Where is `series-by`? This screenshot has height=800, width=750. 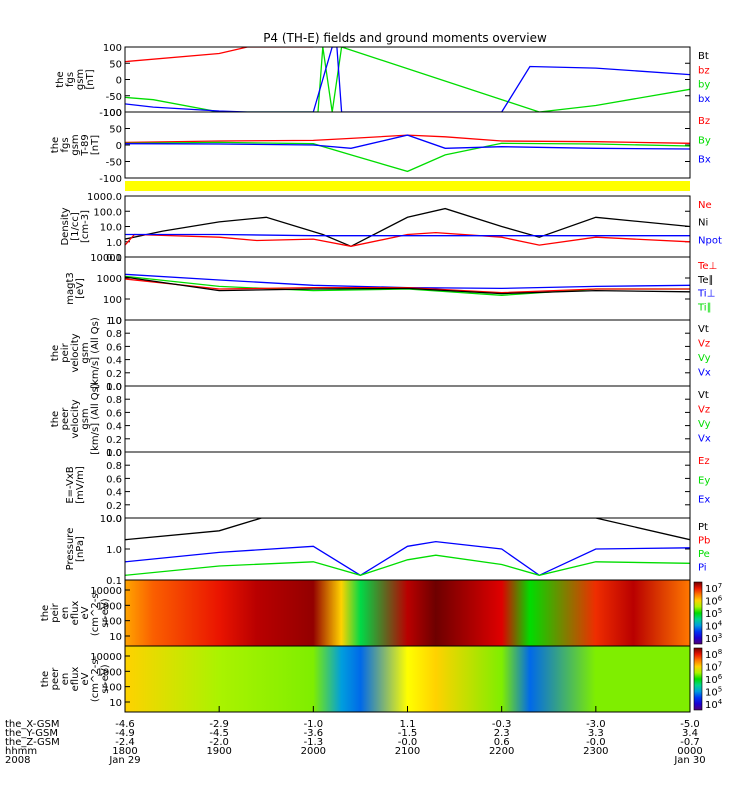
series-by is located at coordinates (407, 79).